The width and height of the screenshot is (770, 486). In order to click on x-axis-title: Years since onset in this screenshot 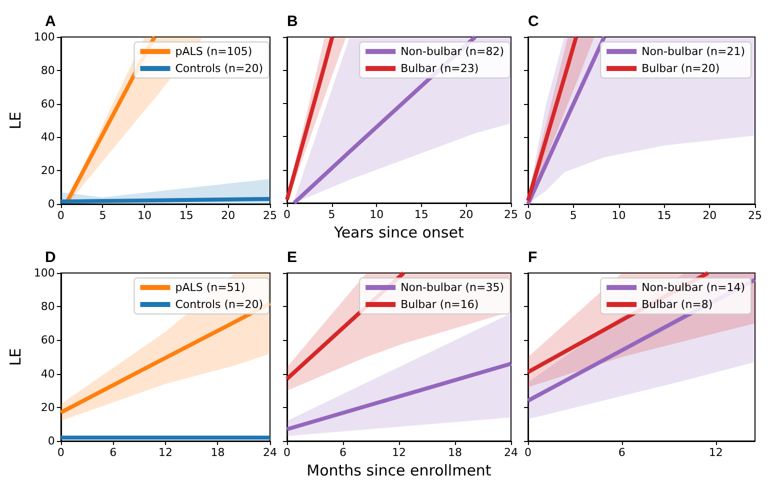, I will do `click(398, 233)`.